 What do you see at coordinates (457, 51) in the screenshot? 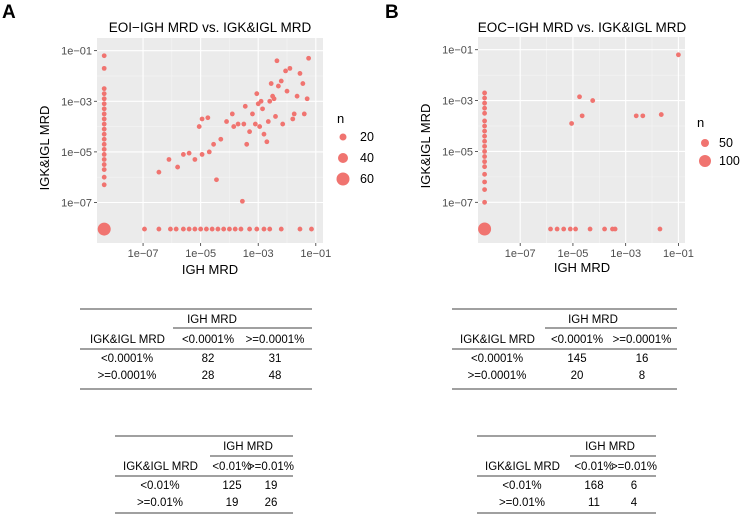
I see `plot-b-y-tick-label: 1e−01` at bounding box center [457, 51].